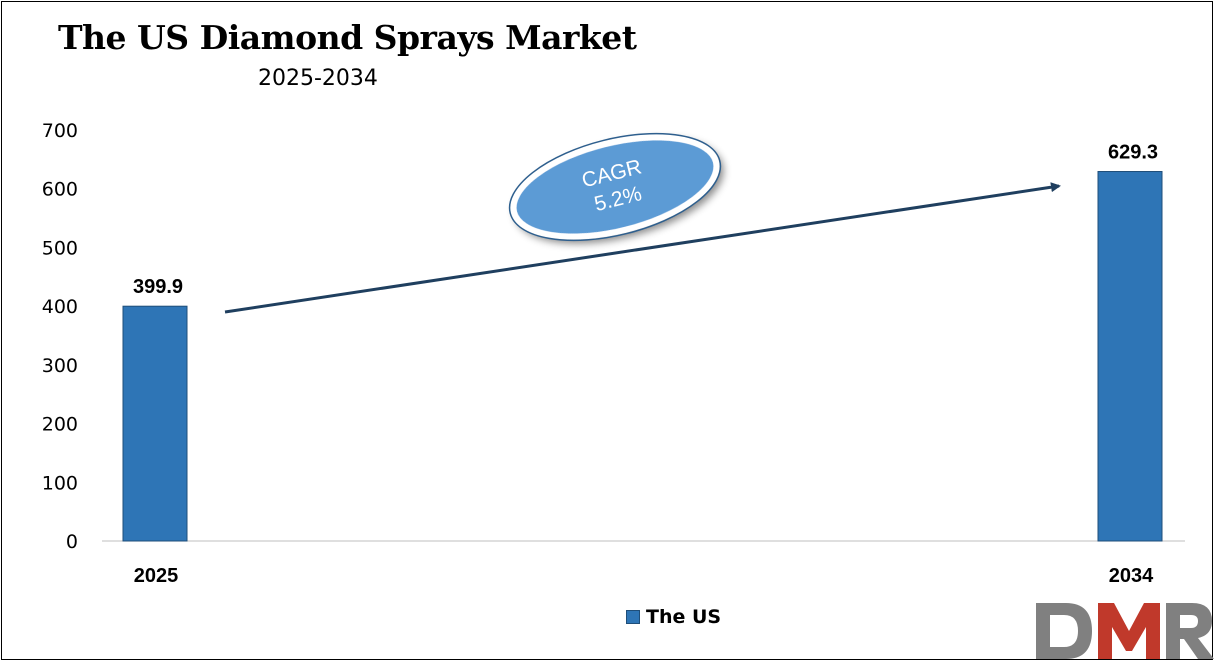 The width and height of the screenshot is (1216, 663). Describe the element at coordinates (1129, 631) in the screenshot. I see `logo-letter-m` at that location.